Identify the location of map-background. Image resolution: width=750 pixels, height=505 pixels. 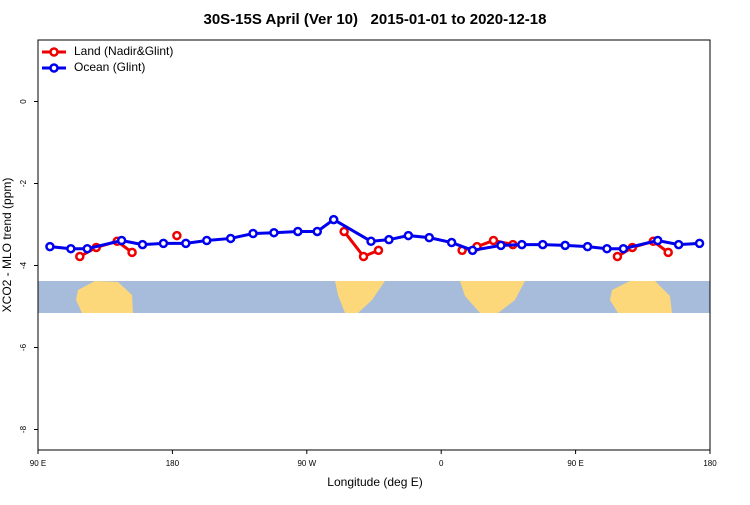
(374, 297).